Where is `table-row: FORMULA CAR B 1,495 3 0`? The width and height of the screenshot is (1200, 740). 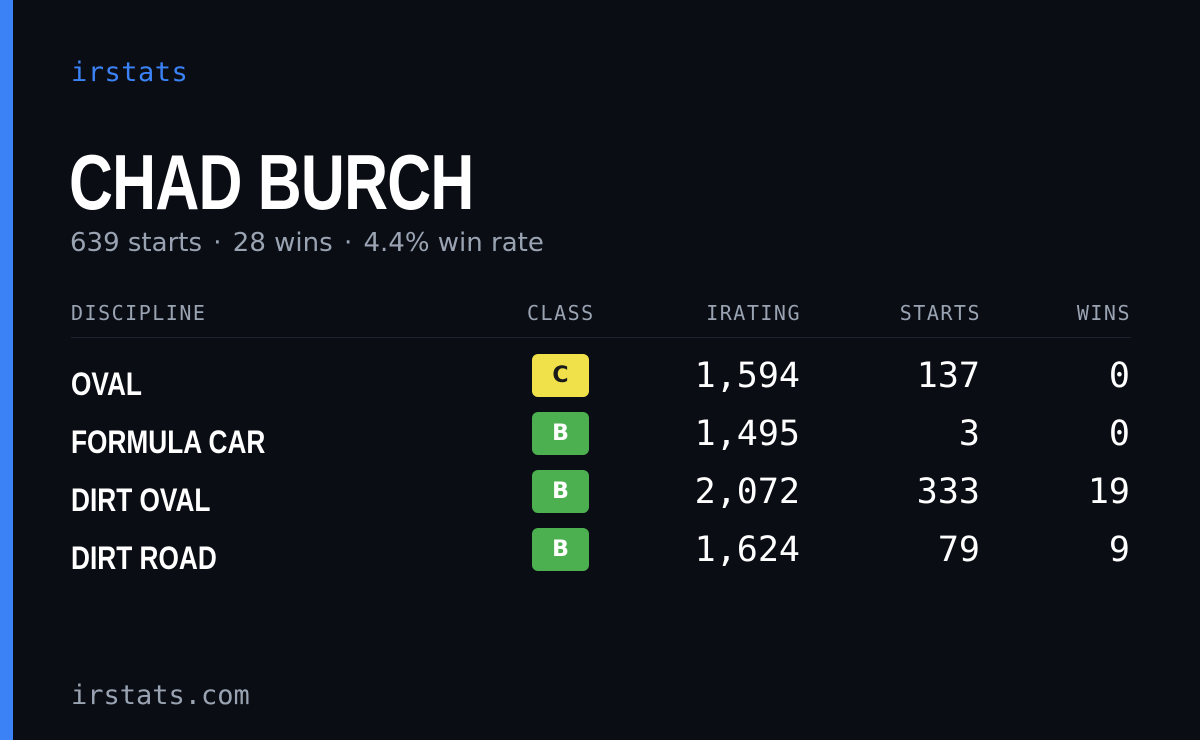
table-row: FORMULA CAR B 1,495 3 0 is located at coordinates (601, 441).